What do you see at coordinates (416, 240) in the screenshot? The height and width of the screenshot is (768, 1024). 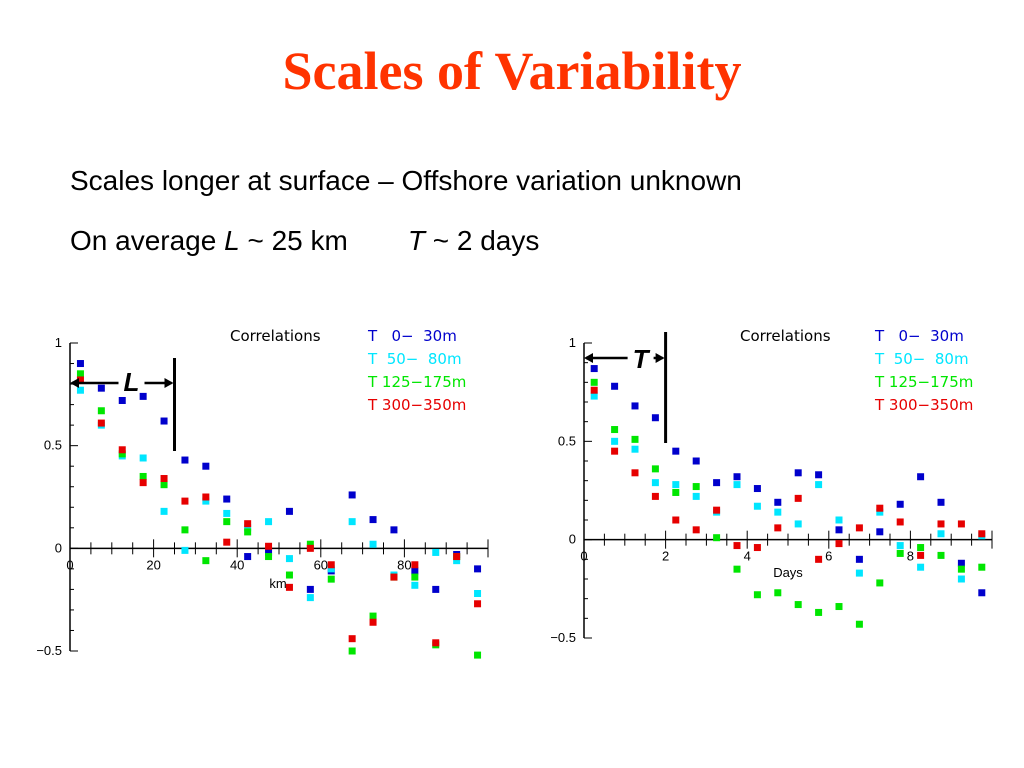 I see `time-symbol: T` at bounding box center [416, 240].